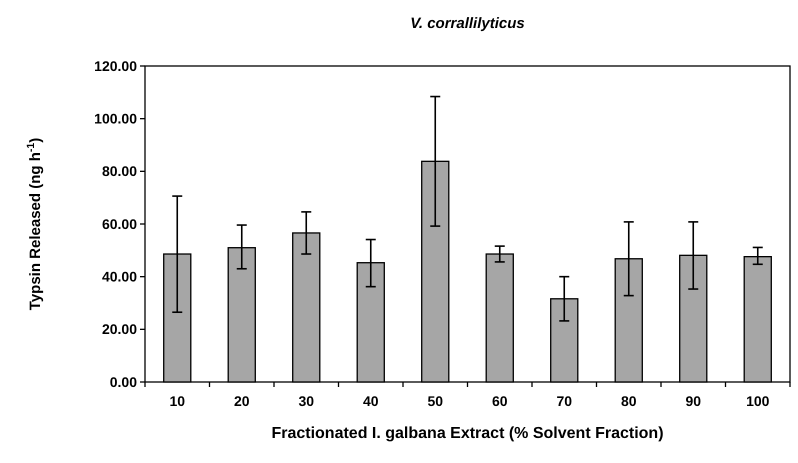 Image resolution: width=798 pixels, height=463 pixels. What do you see at coordinates (120, 171) in the screenshot?
I see `y-tick-label: 80.00` at bounding box center [120, 171].